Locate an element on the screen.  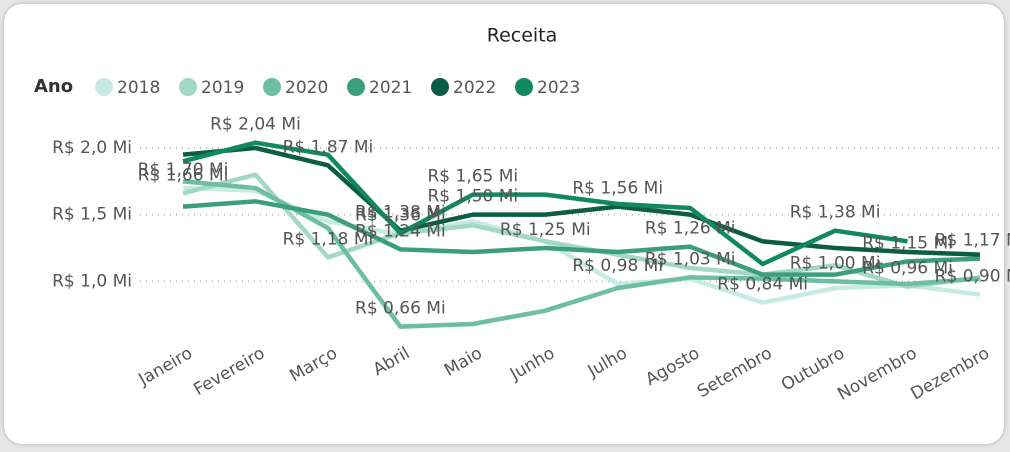
data-label: R$ 0,66 Mi is located at coordinates (400, 309).